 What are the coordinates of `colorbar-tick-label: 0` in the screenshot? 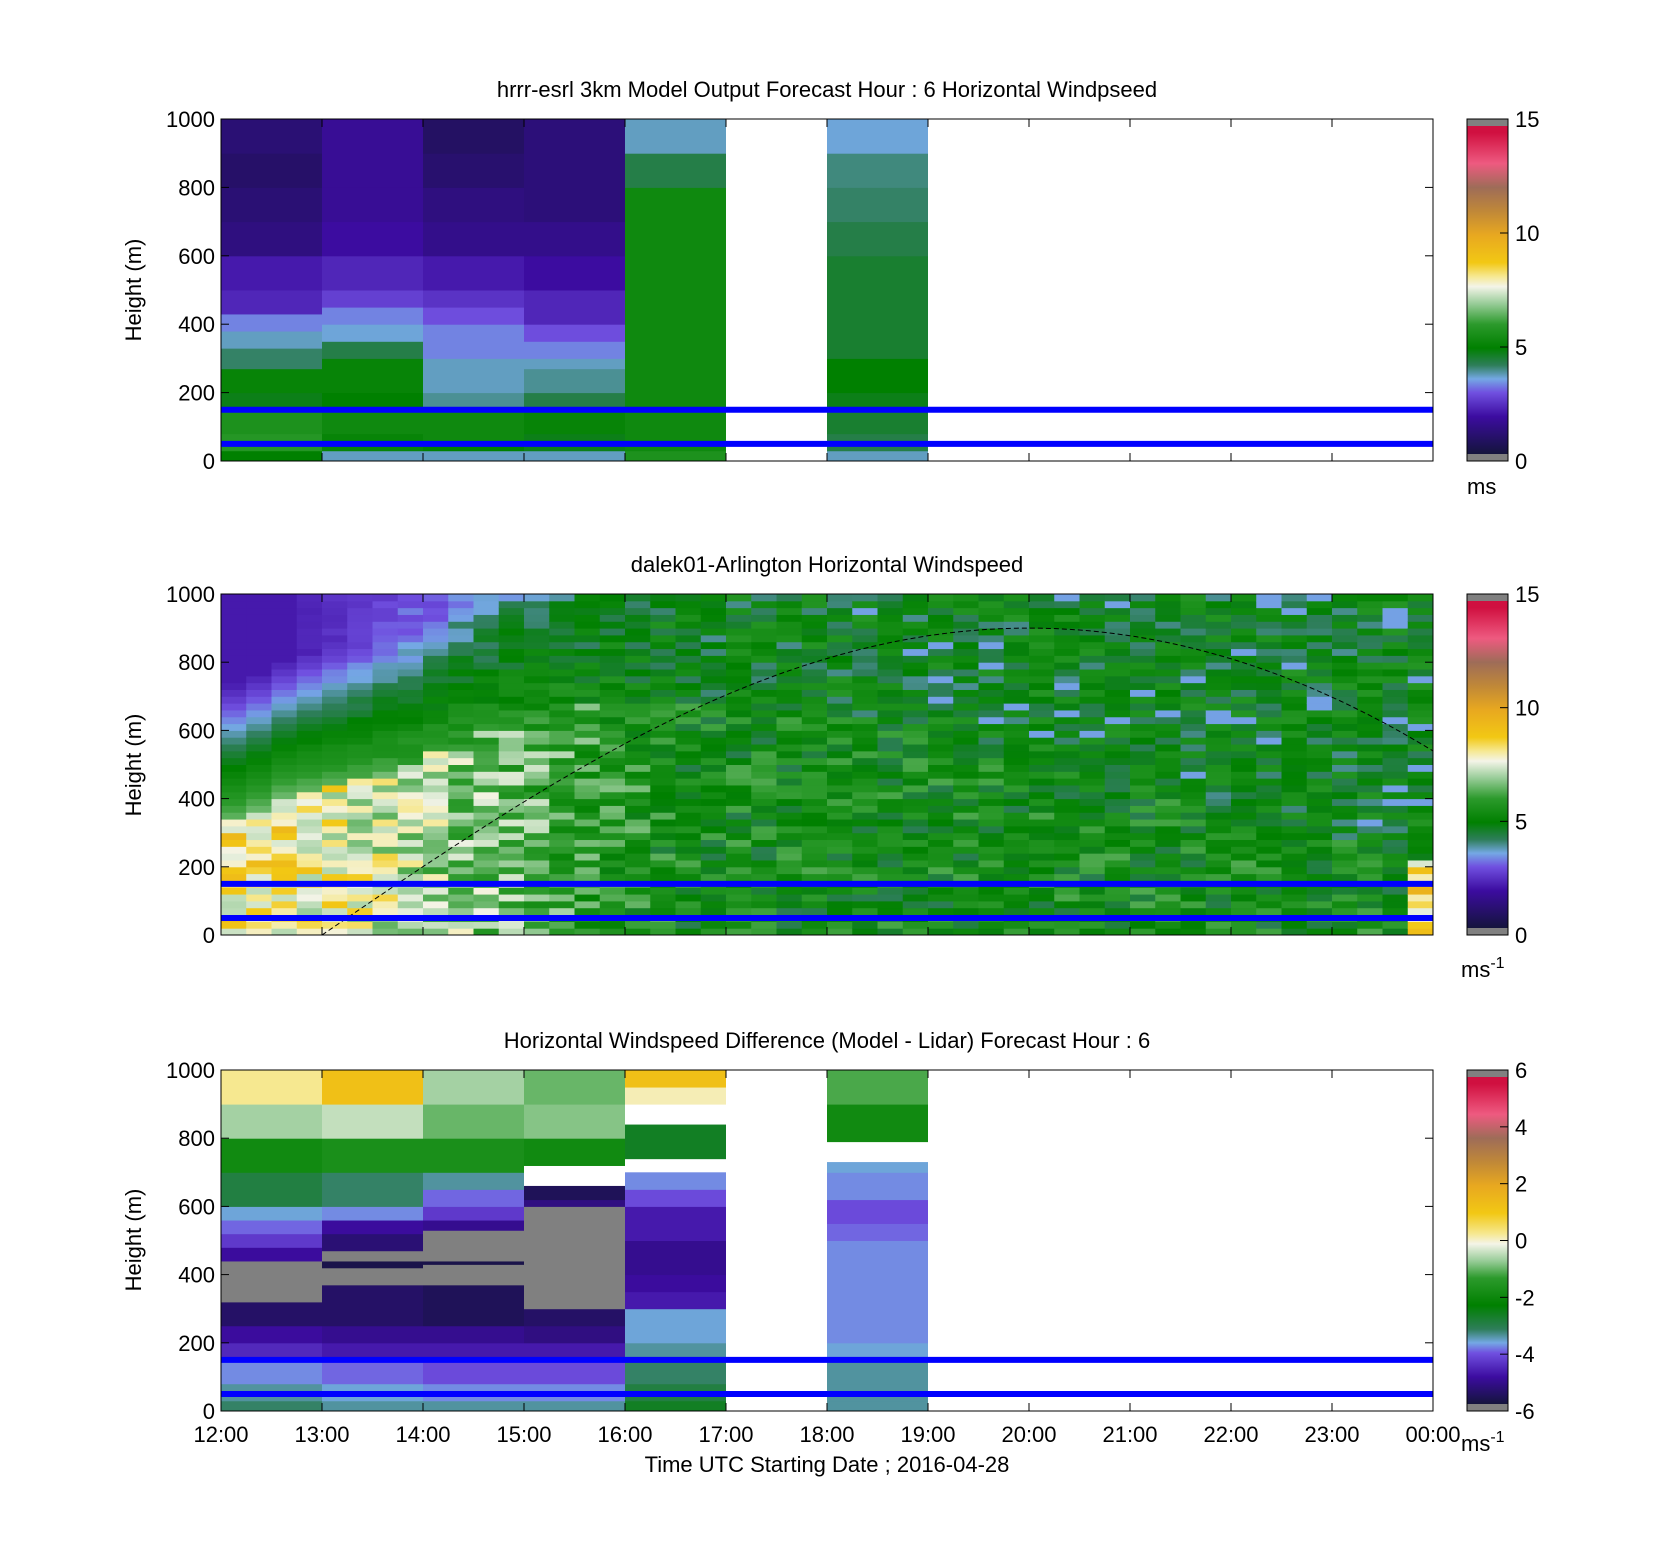 It's located at (1521, 1241).